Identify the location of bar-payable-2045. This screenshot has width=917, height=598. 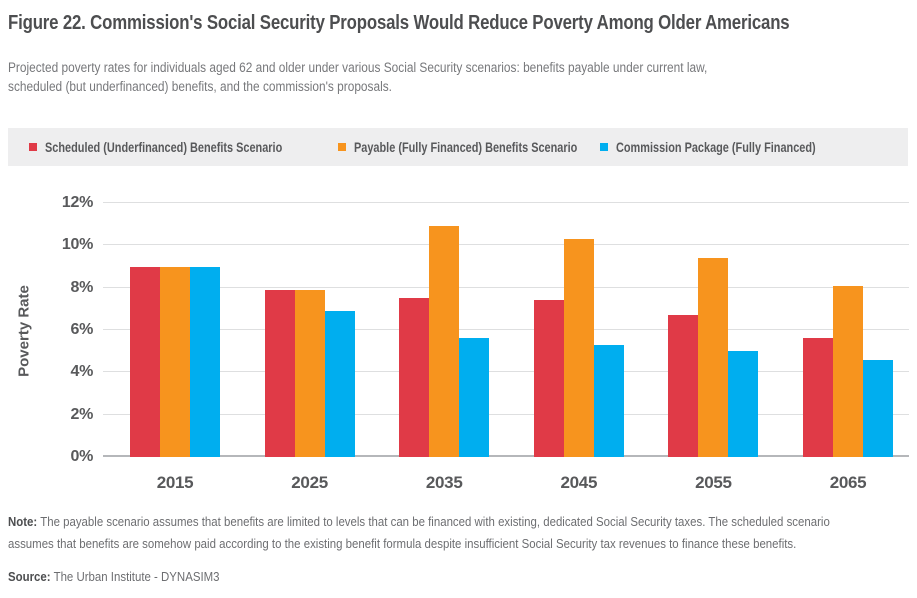
(578, 347).